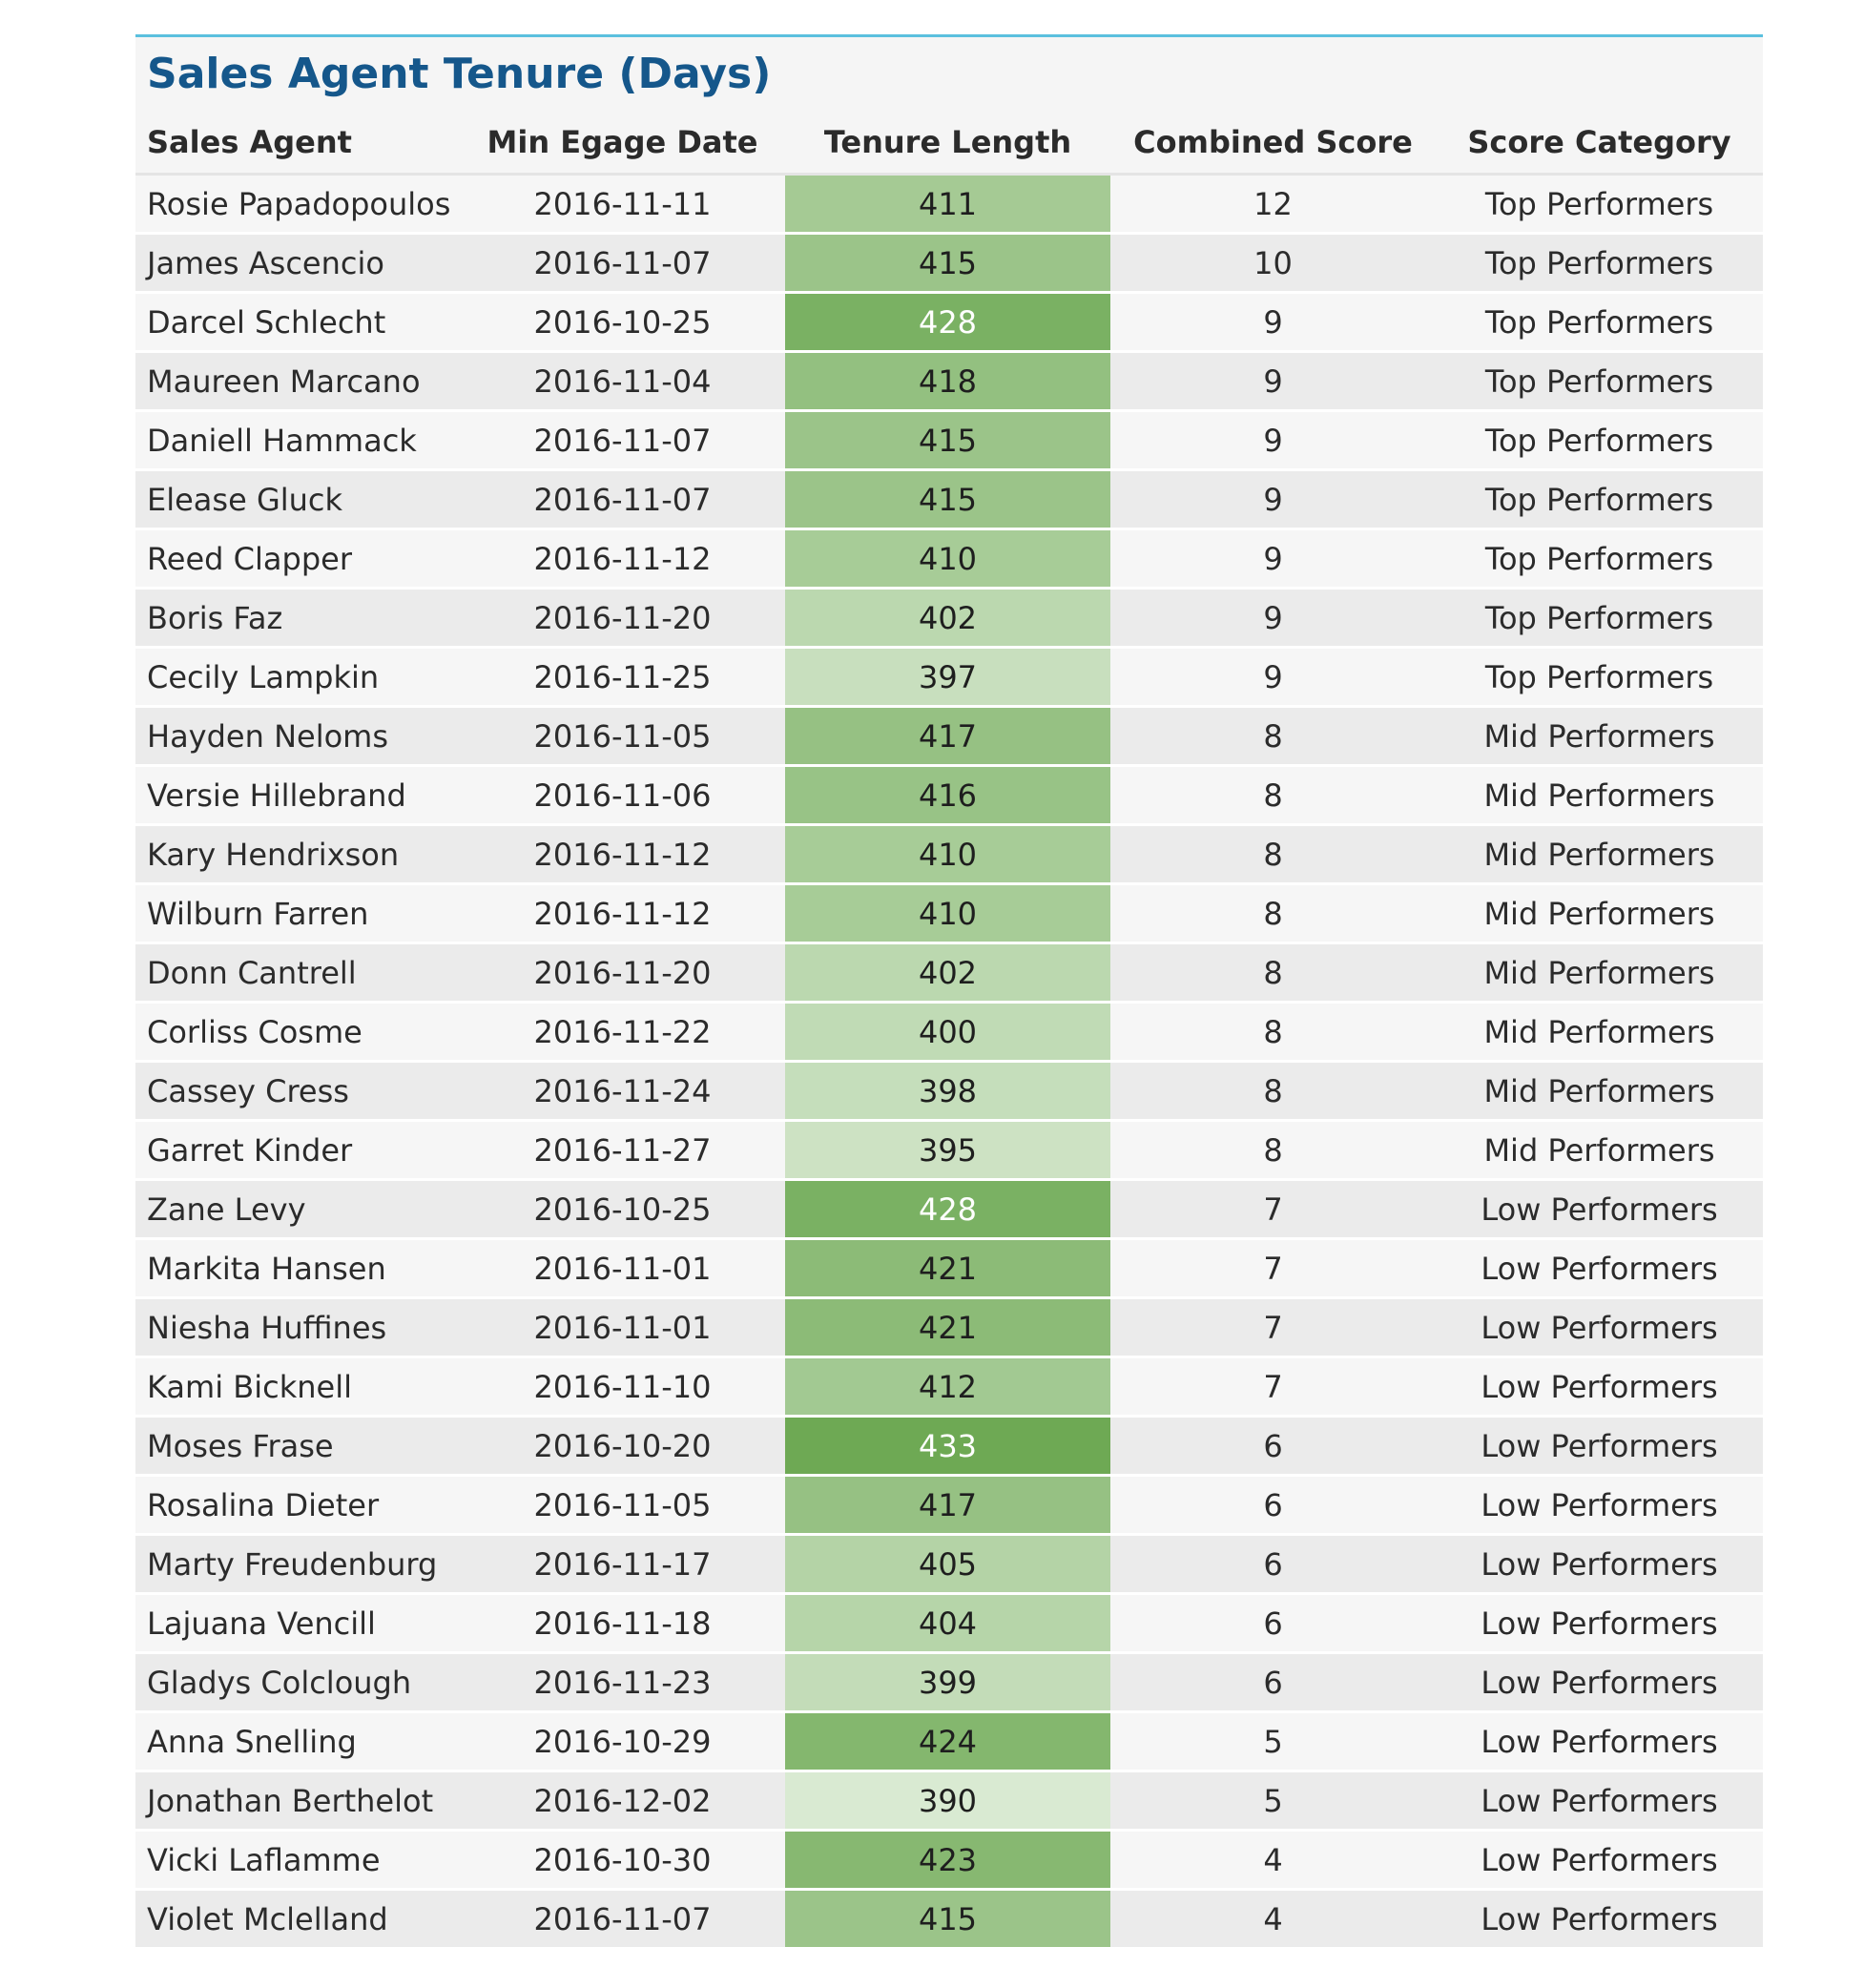  What do you see at coordinates (297, 1921) in the screenshot?
I see `cell-sales-agent: Violet Mclelland` at bounding box center [297, 1921].